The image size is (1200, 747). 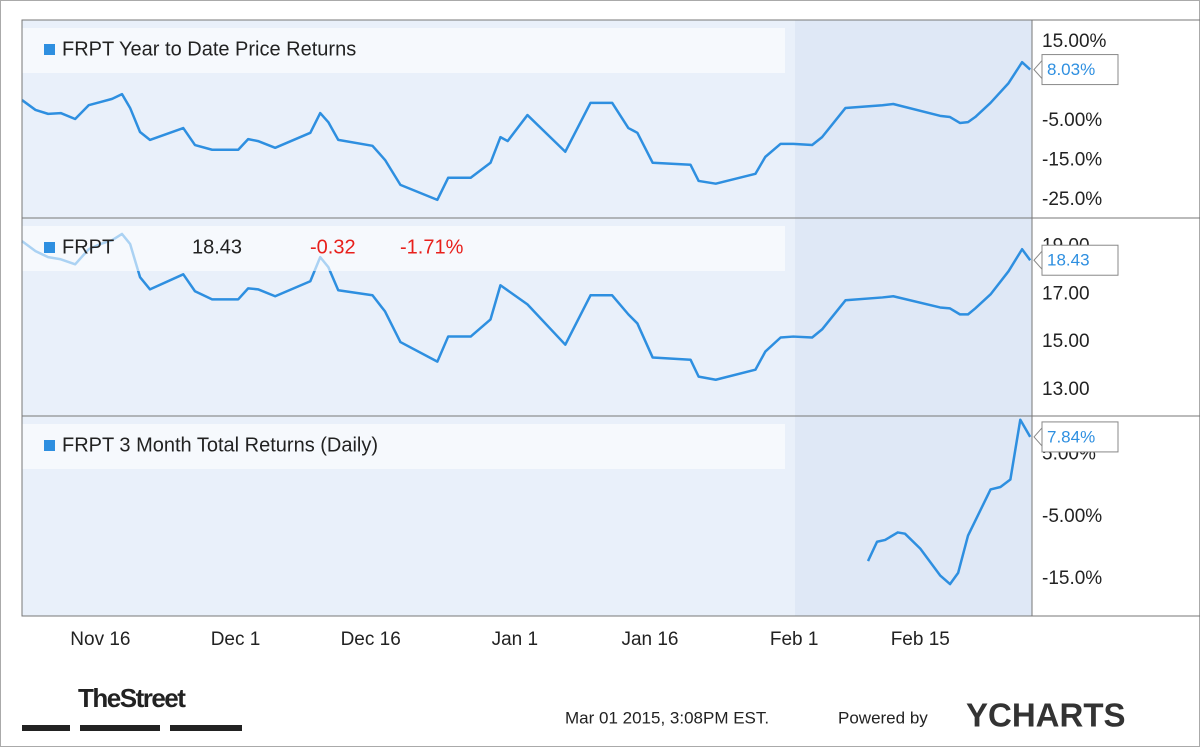 I want to click on value-label: 8.03%, so click(x=1071, y=69).